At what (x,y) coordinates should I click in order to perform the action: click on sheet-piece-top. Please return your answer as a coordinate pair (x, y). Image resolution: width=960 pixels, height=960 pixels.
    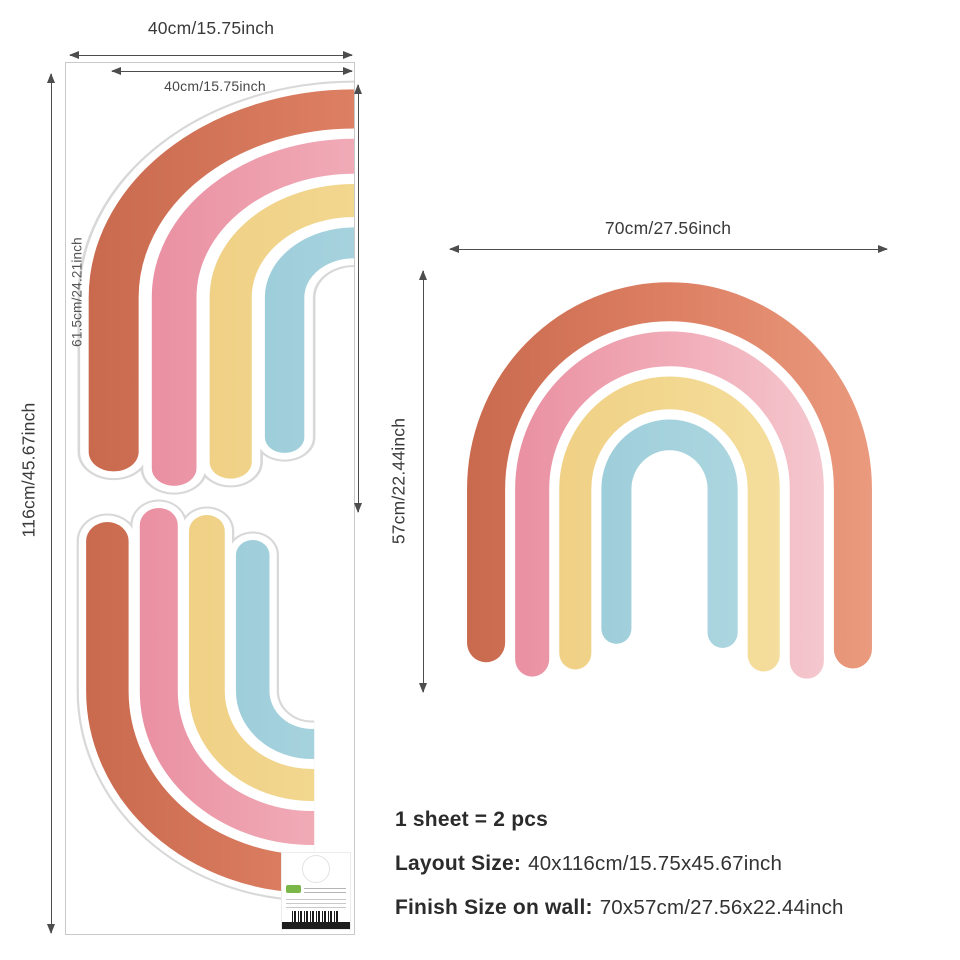
    Looking at the image, I should click on (234, 289).